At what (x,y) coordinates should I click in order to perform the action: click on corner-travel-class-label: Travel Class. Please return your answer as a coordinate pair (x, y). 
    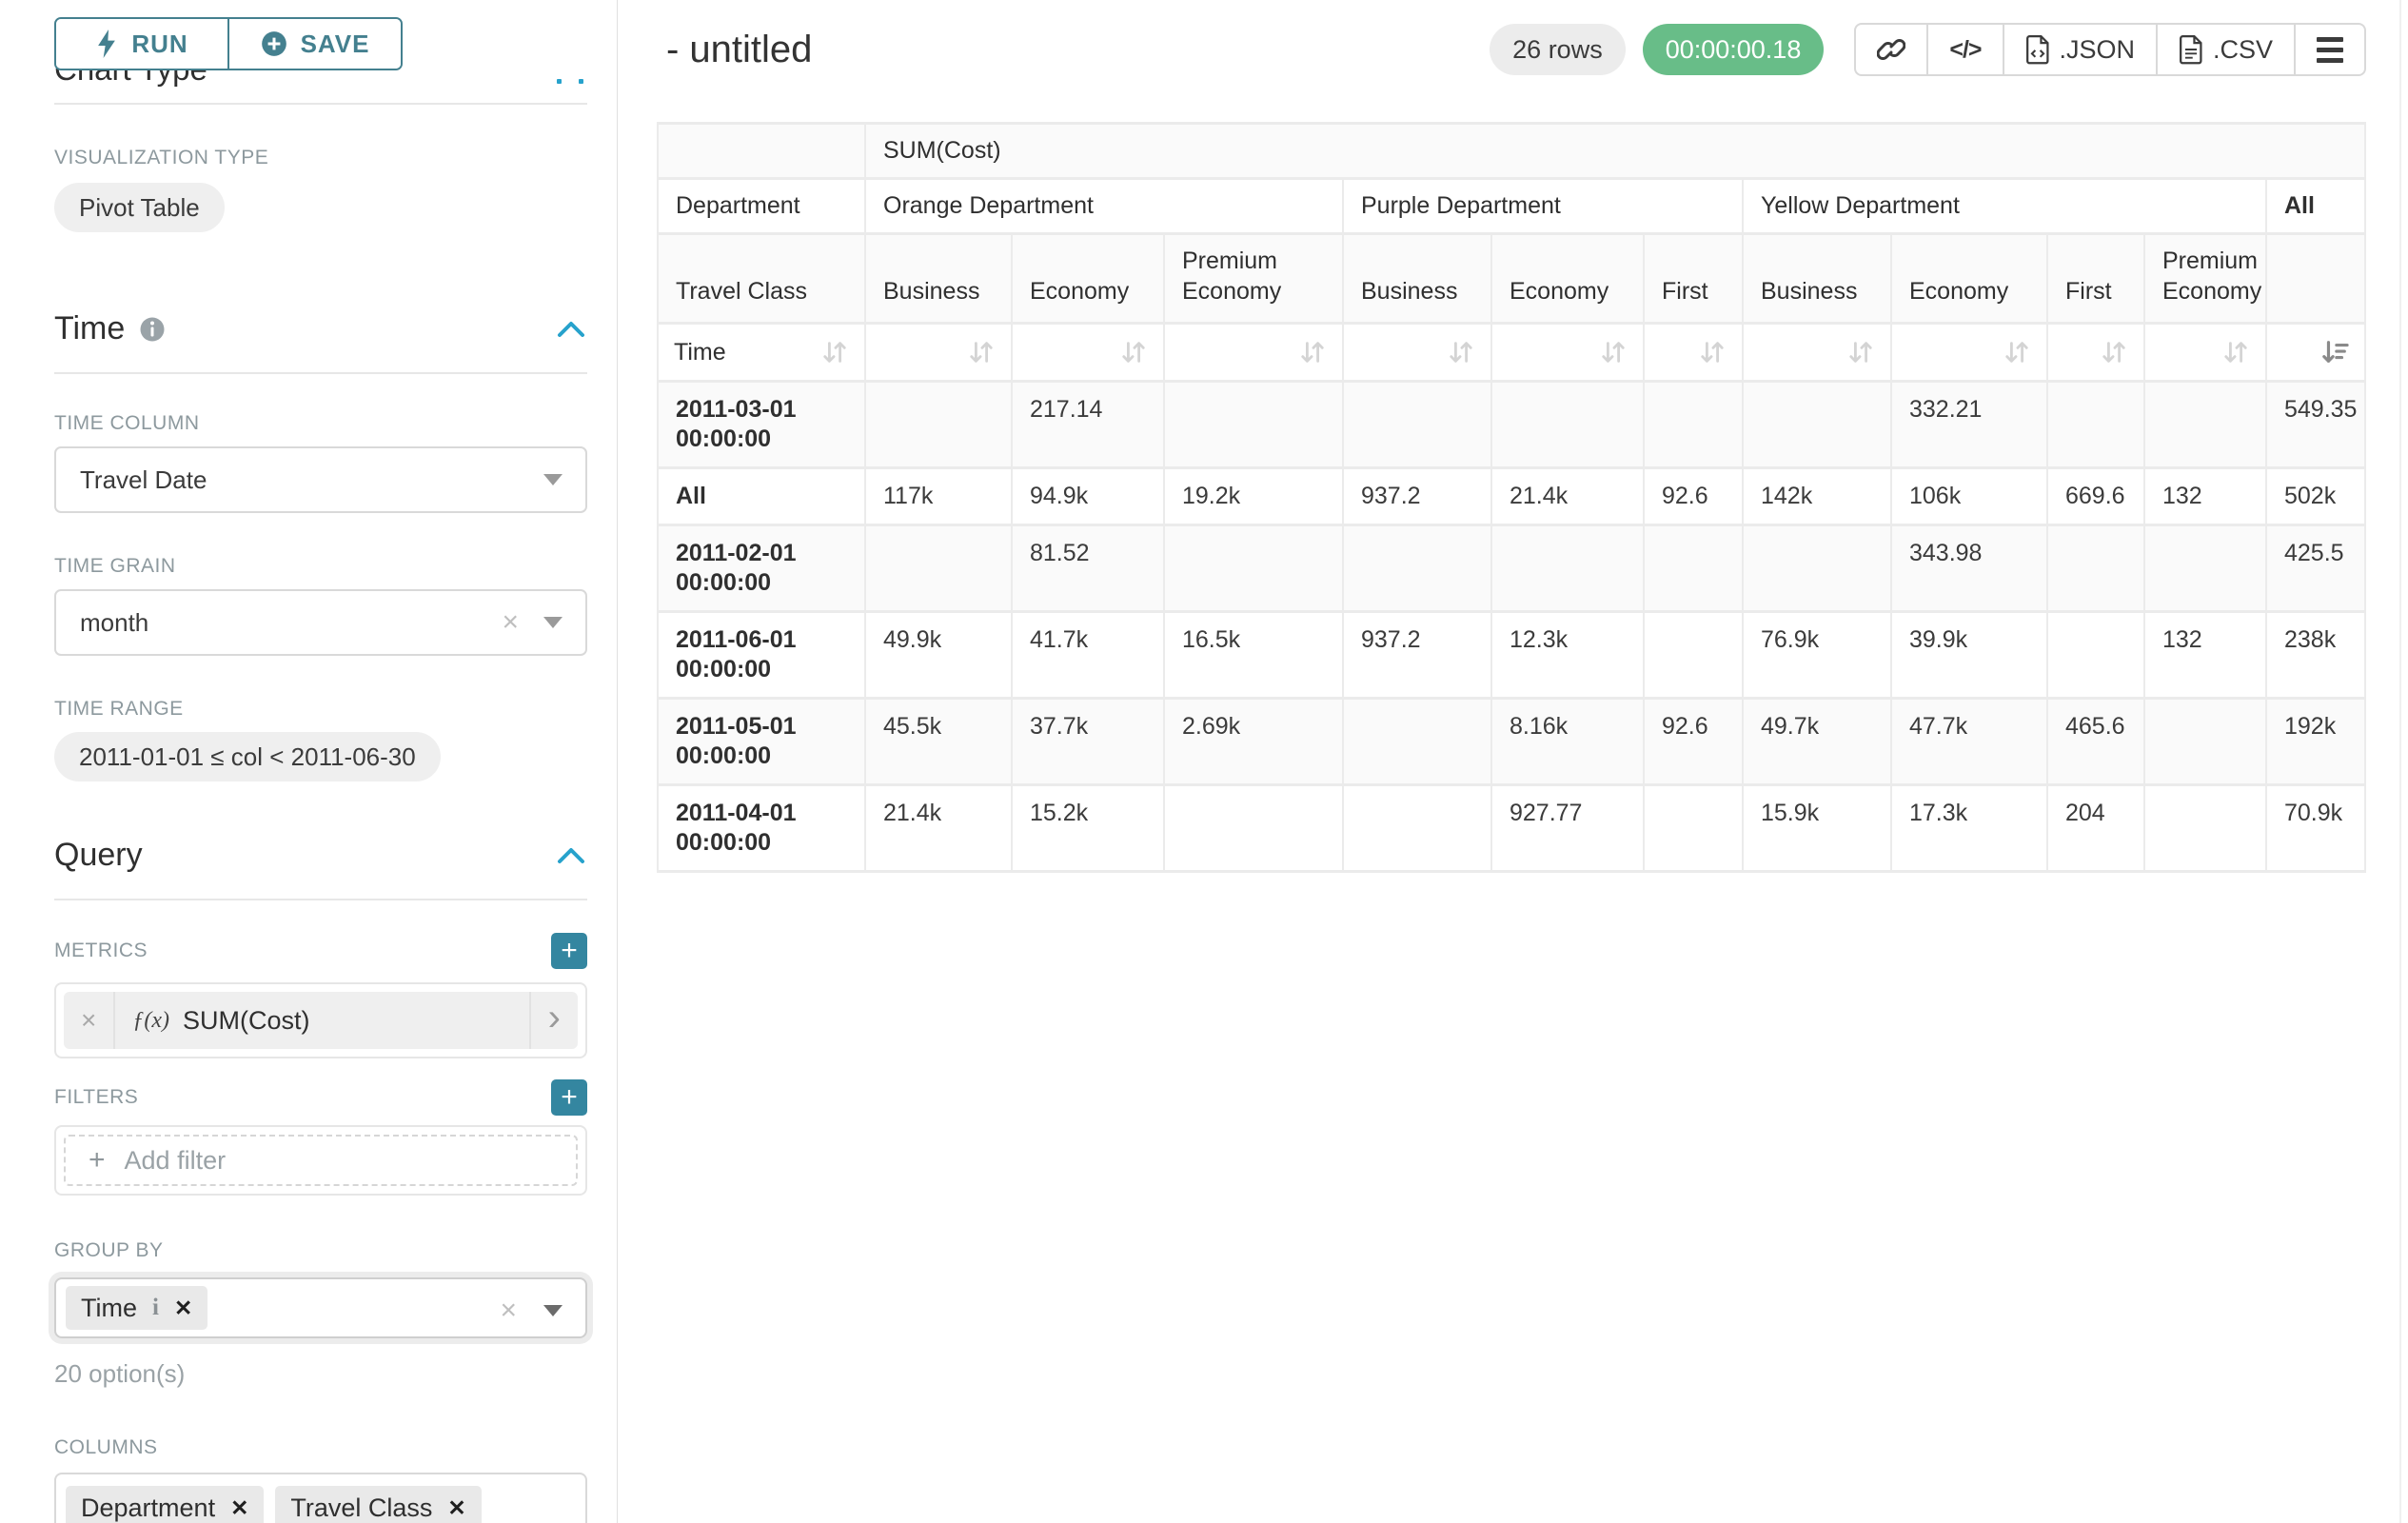
    Looking at the image, I should click on (761, 279).